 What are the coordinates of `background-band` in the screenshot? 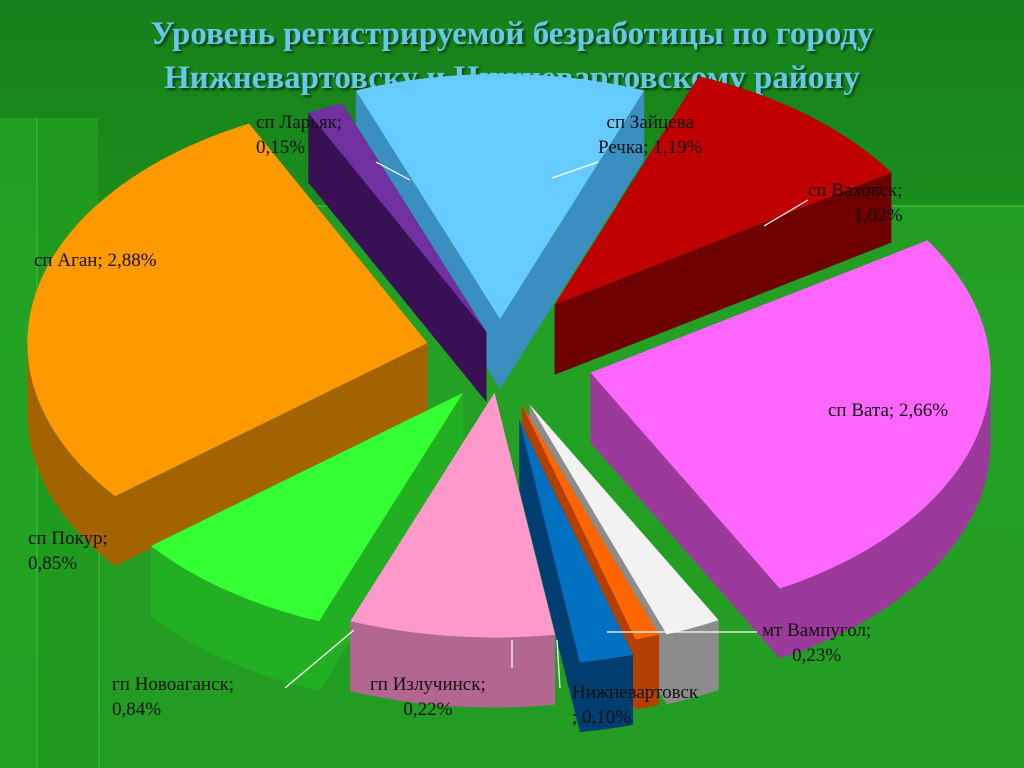 It's located at (18, 443).